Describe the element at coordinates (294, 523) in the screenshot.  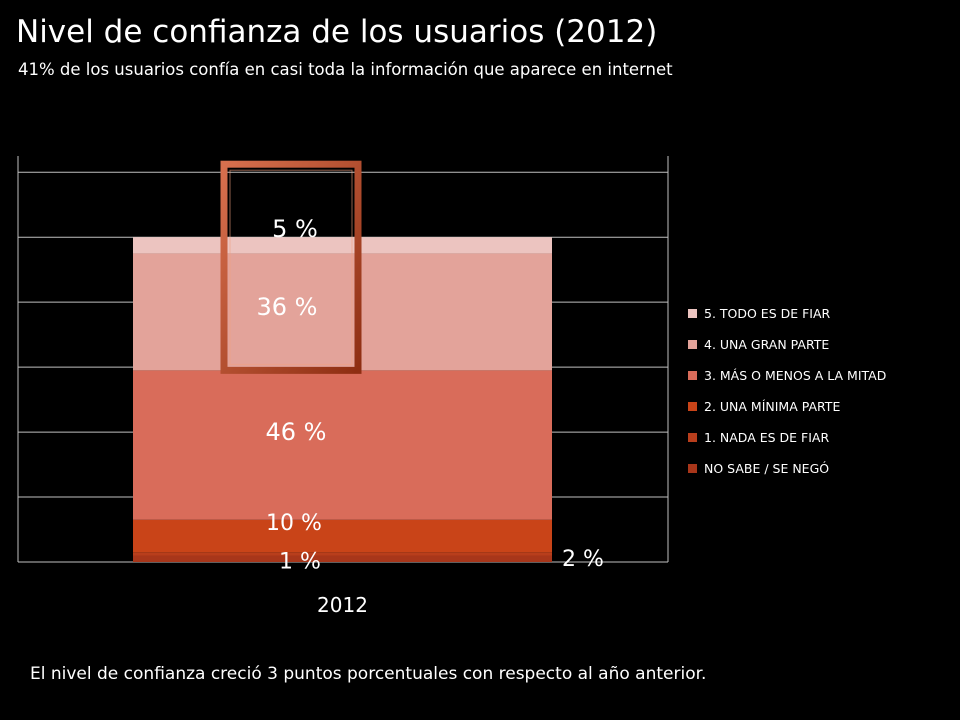
I see `data-label-3: 10 %` at that location.